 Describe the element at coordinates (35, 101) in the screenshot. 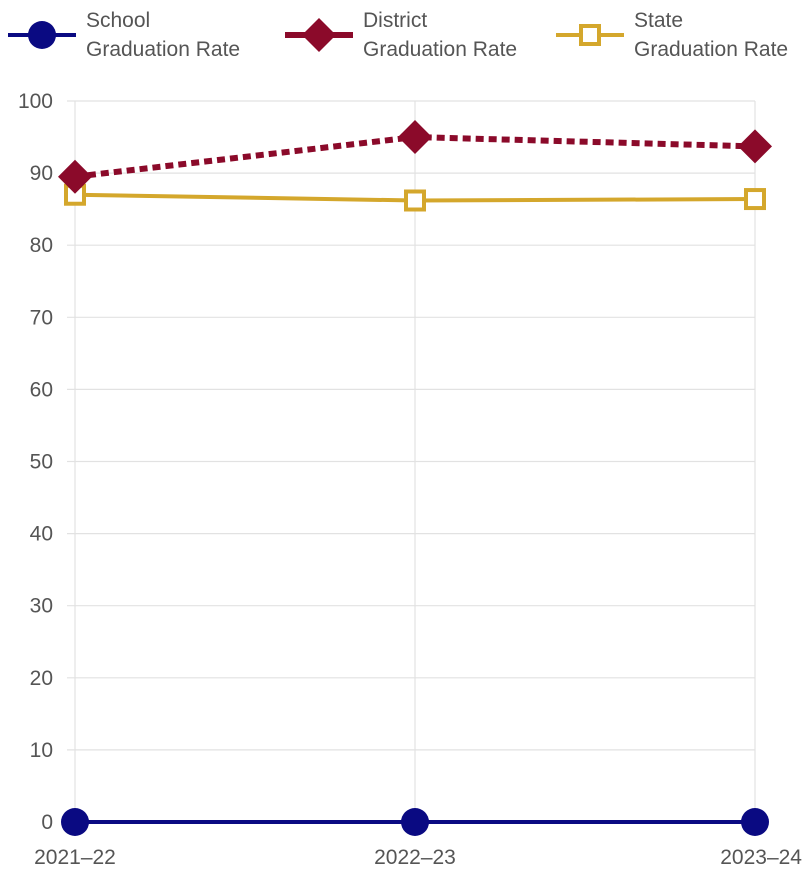

I see `y-tick-label: 100` at that location.